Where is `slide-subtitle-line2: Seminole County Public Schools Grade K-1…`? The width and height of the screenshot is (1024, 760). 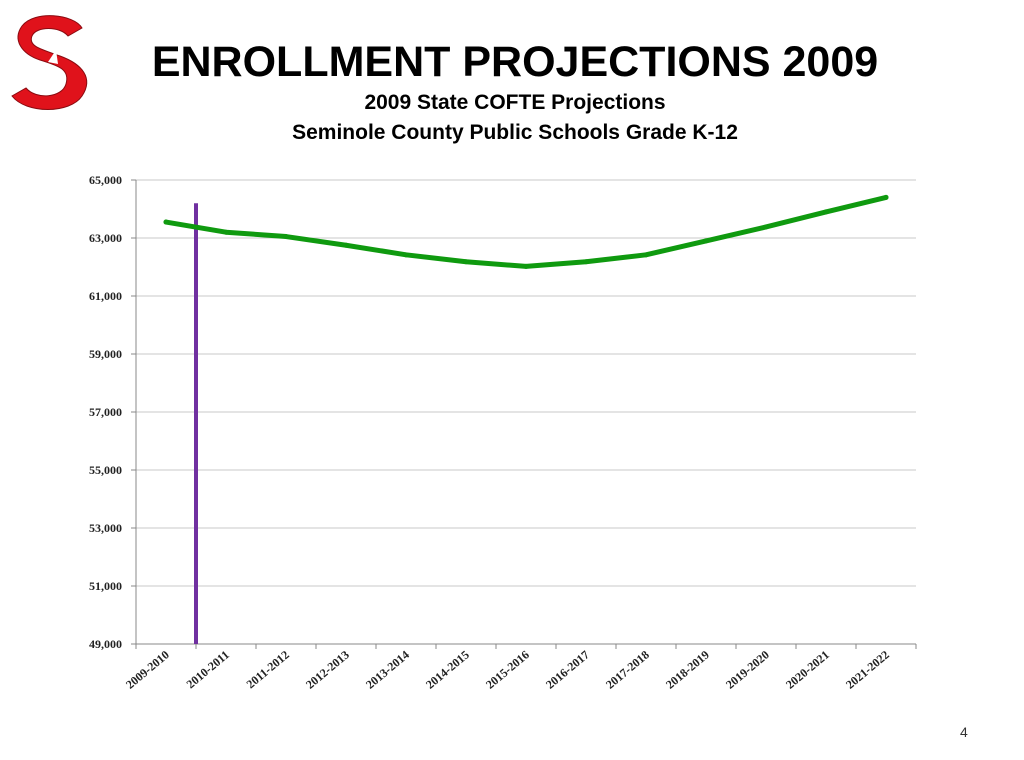 slide-subtitle-line2: Seminole County Public Schools Grade K-1… is located at coordinates (515, 132).